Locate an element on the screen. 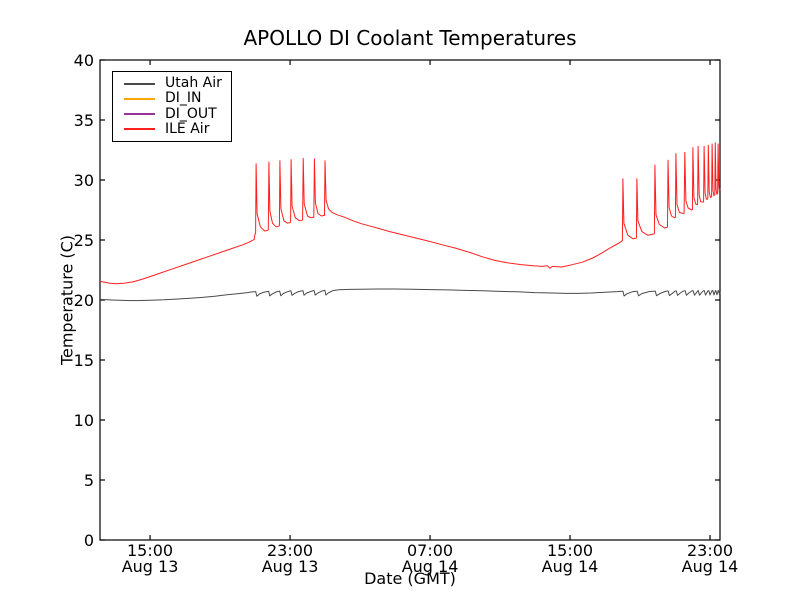 Image resolution: width=800 pixels, height=600 pixels. y-tick-label: 10 is located at coordinates (83, 420).